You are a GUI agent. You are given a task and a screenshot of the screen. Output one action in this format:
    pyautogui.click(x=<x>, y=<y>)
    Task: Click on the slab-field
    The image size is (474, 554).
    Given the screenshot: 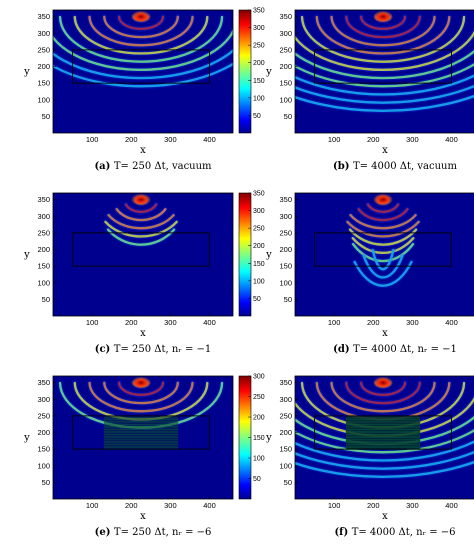 What is the action you would take?
    pyautogui.click(x=141, y=432)
    